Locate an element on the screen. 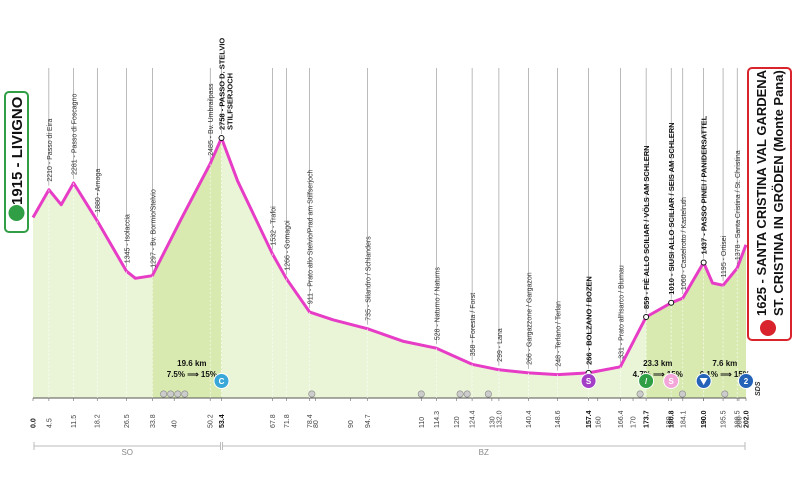 Image resolution: width=800 pixels, height=484 pixels. waypoint-label-line2: STILFSERJOCH is located at coordinates (229, 101).